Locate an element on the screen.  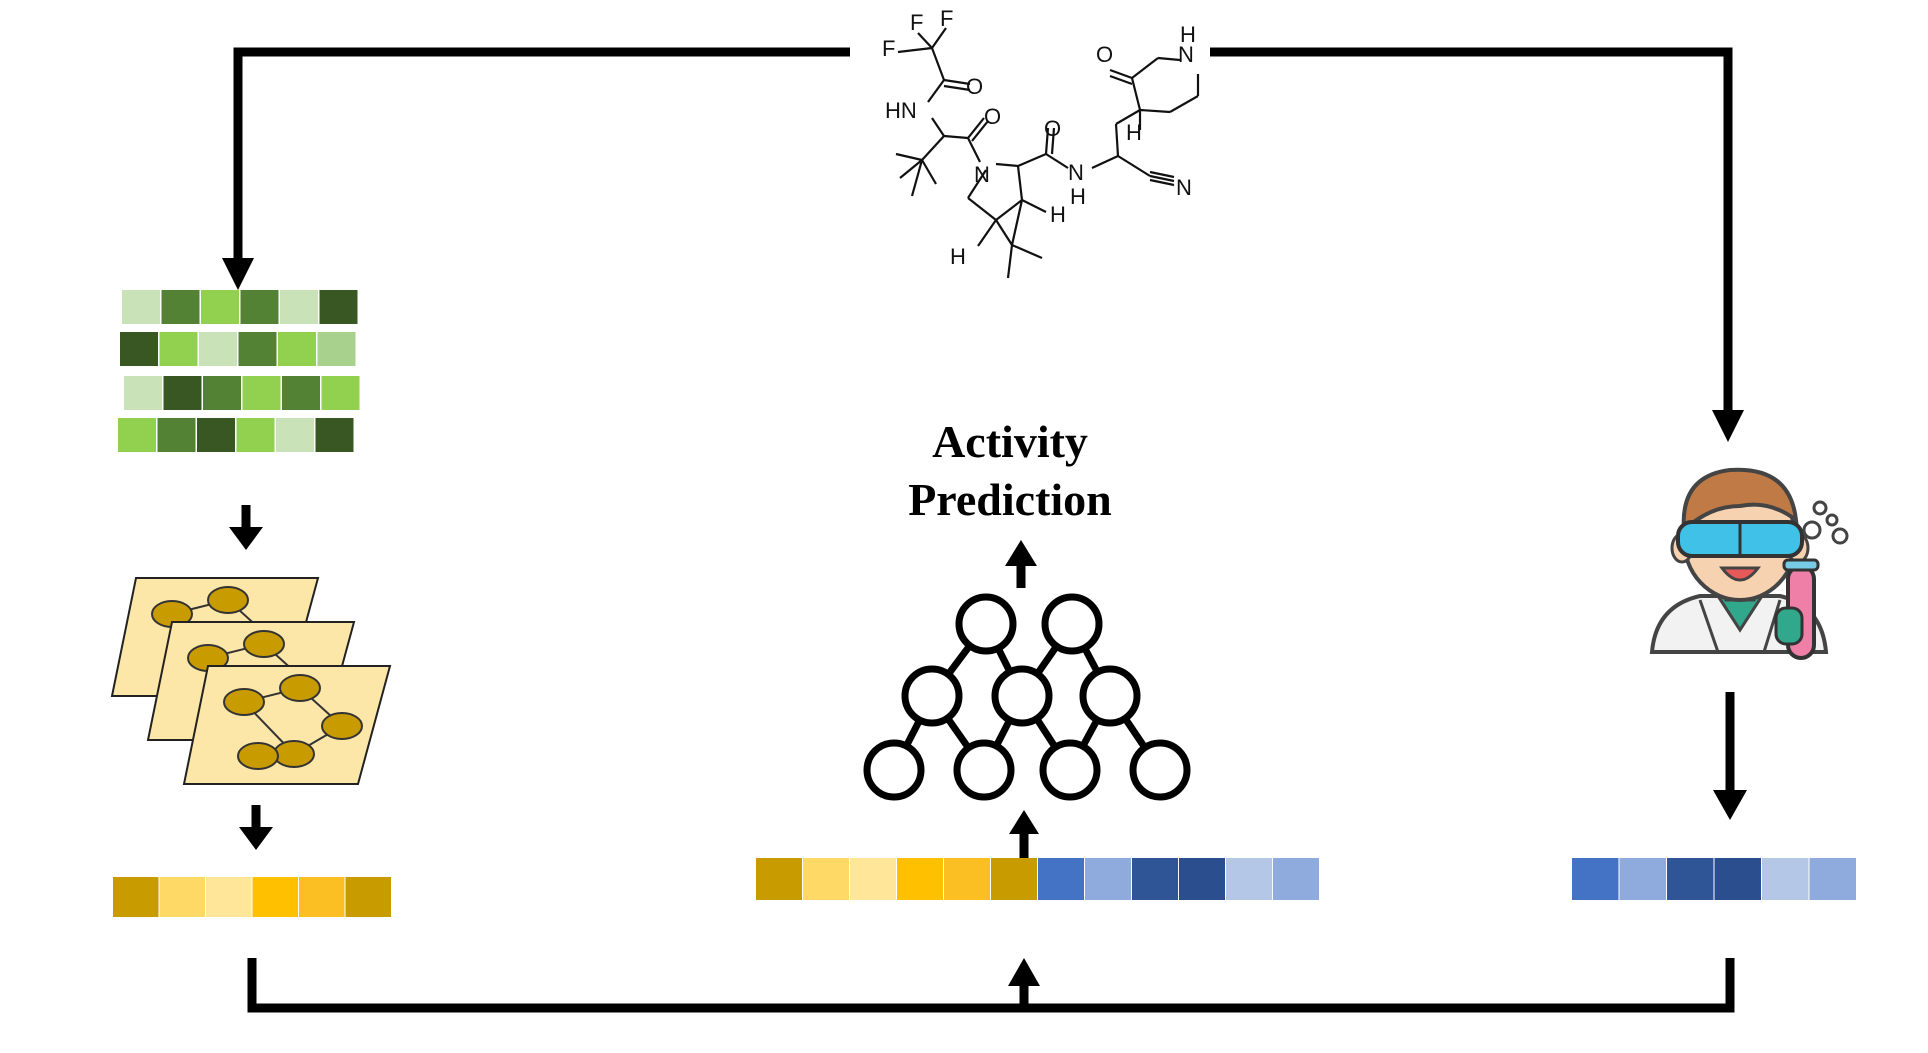
activity-prediction-title-line1: Activity is located at coordinates (1010, 441).